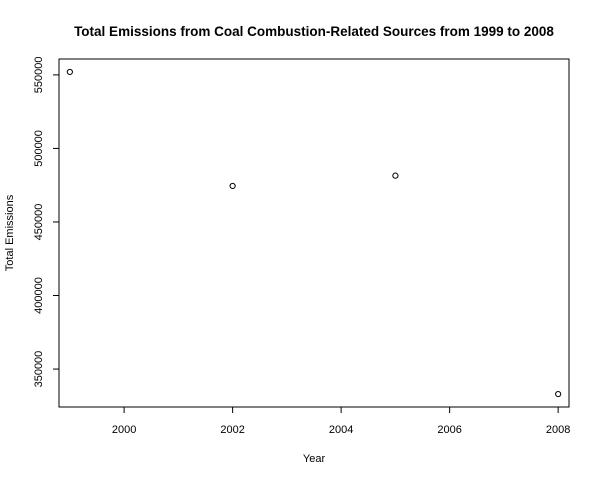  I want to click on x-tick-label: 2002, so click(232, 430).